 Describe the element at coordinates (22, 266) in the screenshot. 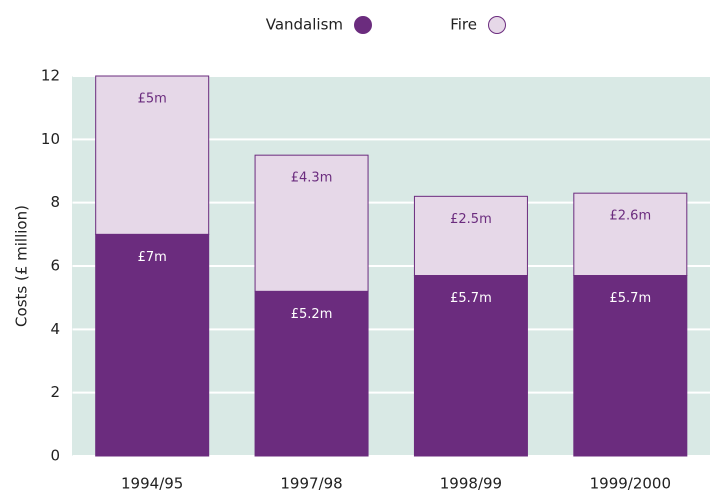

I see `y-axis-label: Costs (£ million)` at that location.